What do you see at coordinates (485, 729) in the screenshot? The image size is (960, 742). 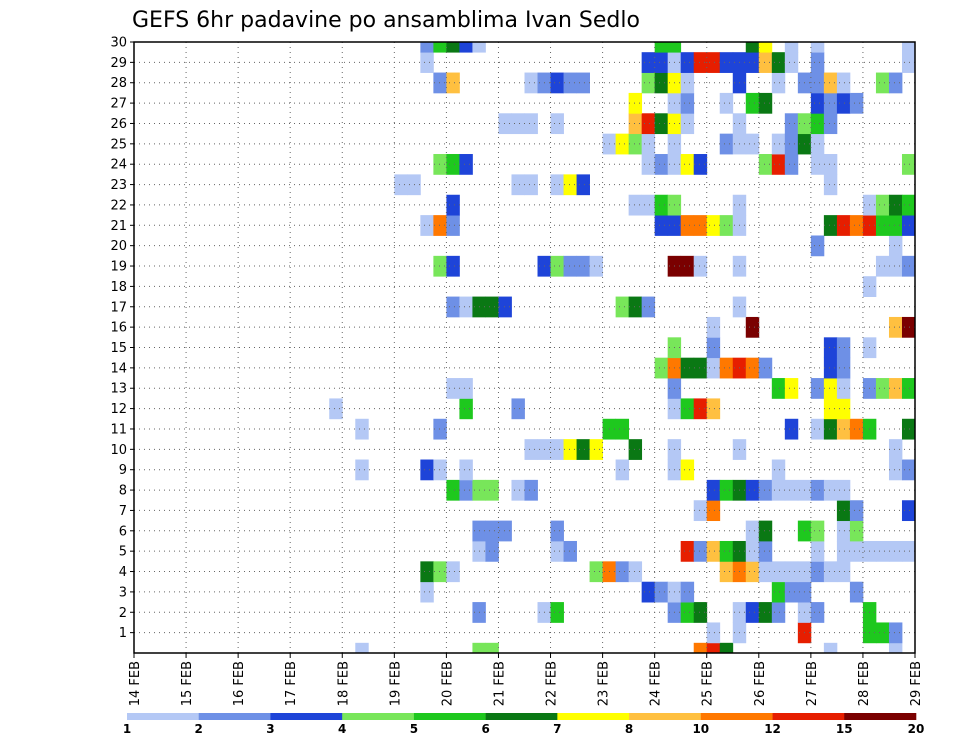 I see `colorbar-tick-label: 6` at bounding box center [485, 729].